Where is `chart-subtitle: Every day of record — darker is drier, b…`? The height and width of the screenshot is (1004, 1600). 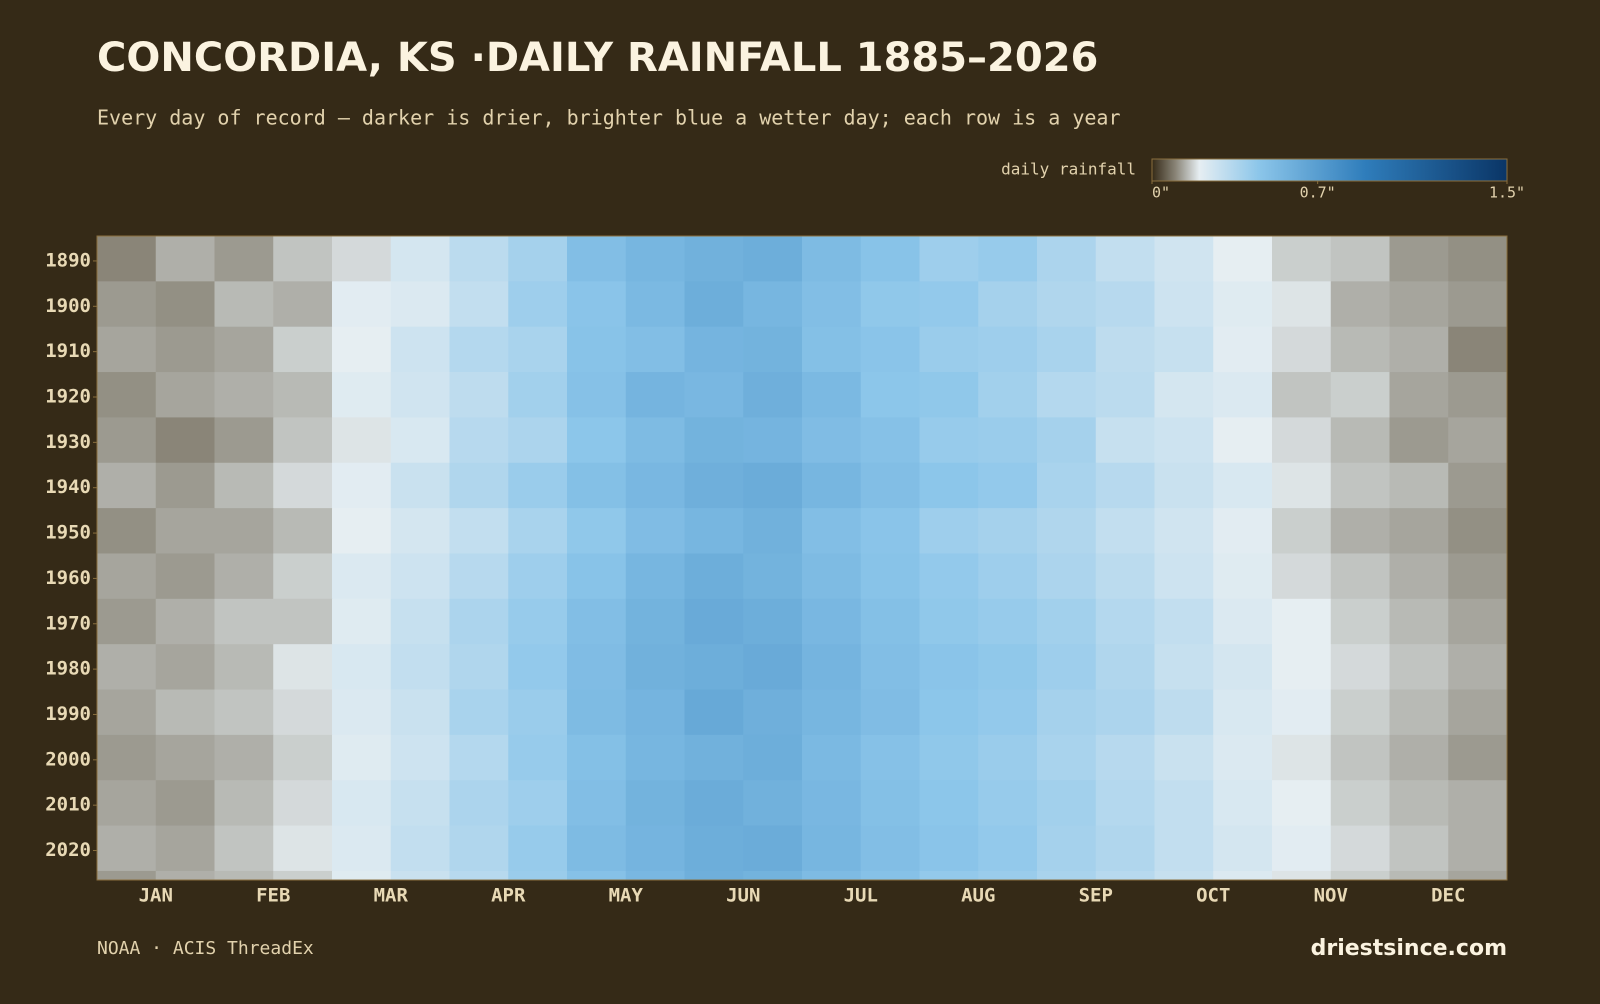
chart-subtitle: Every day of record — darker is drier, b… is located at coordinates (609, 118).